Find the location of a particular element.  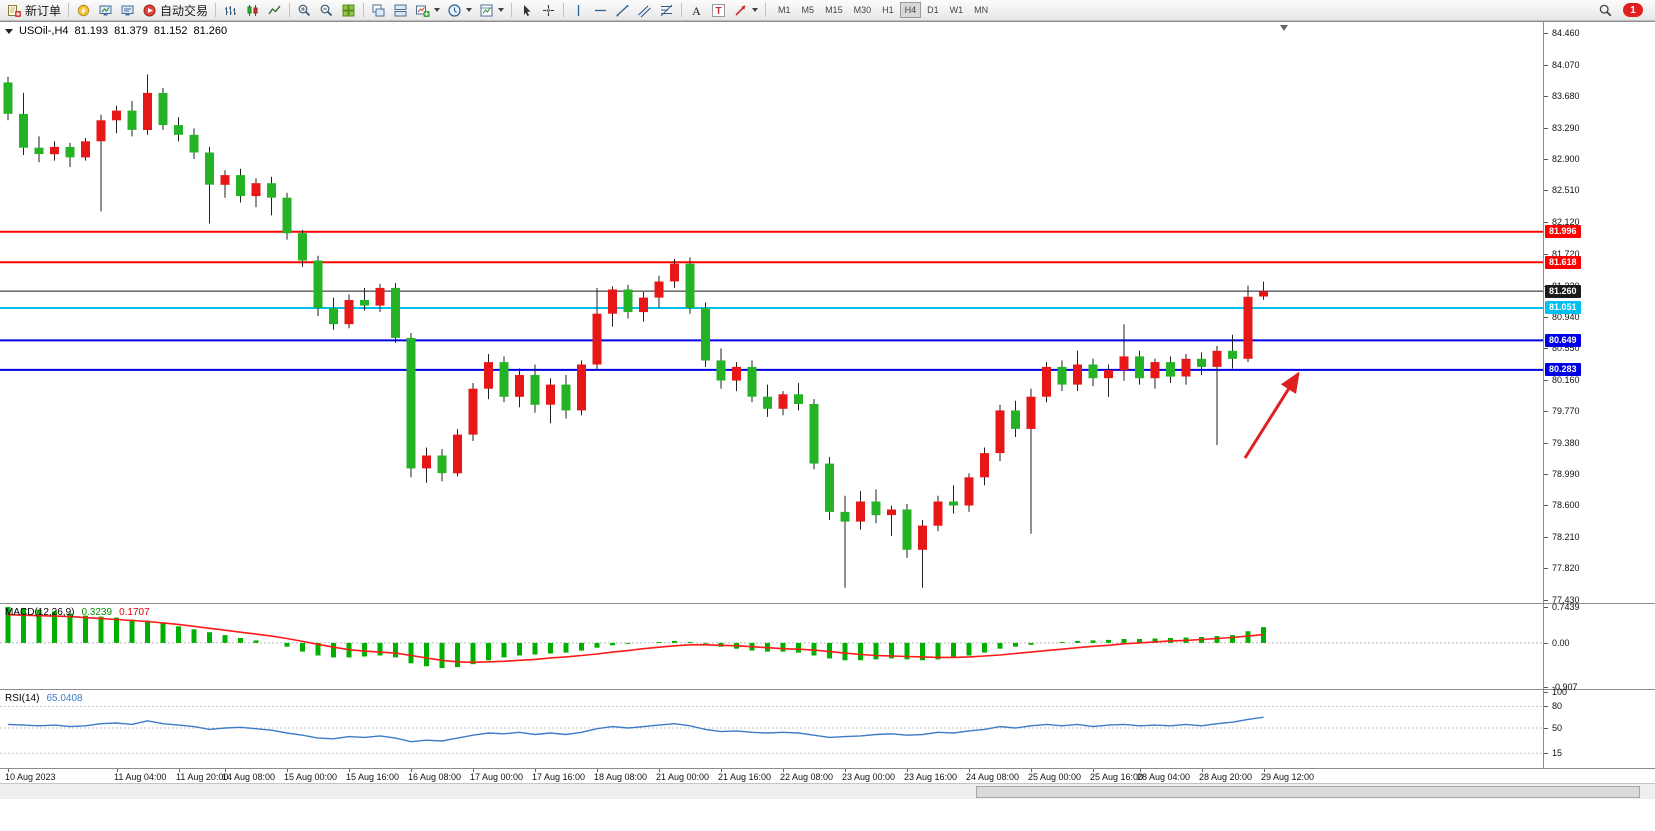

ohlc-close: 81.260 is located at coordinates (210, 31).